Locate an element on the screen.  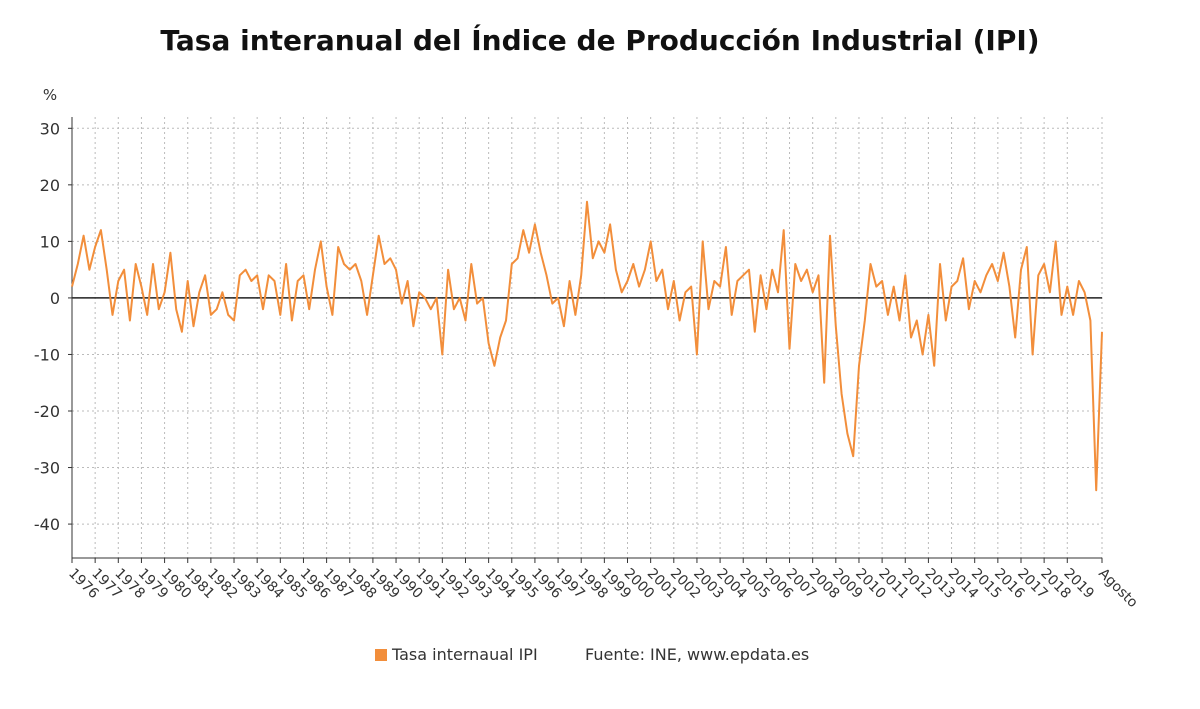
y-tick-label: -30 is located at coordinates (47, 468).